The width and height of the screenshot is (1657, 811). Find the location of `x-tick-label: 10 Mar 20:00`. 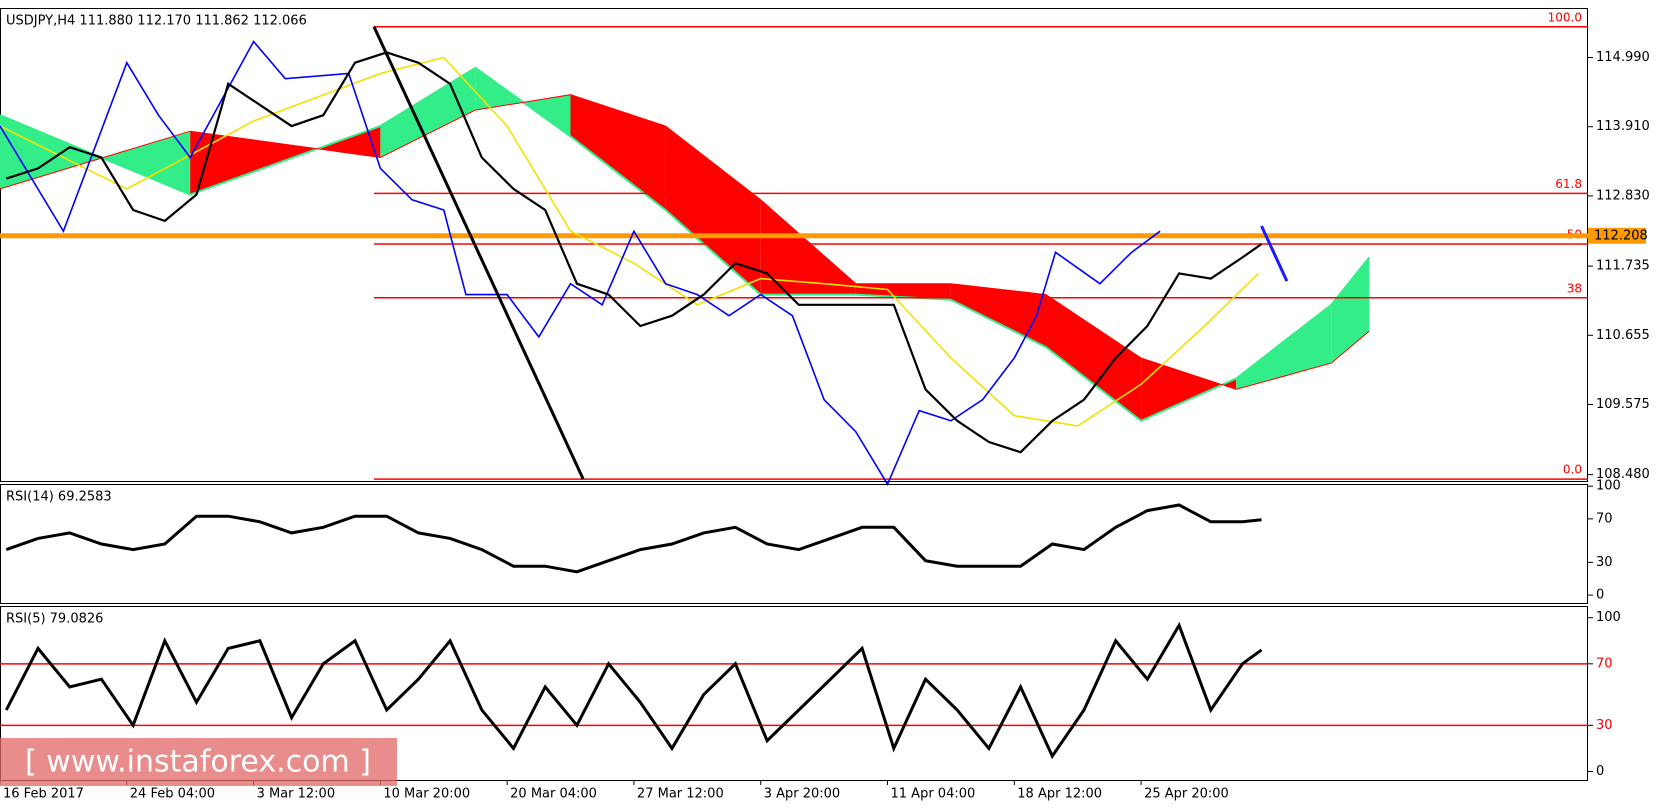

x-tick-label: 10 Mar 20:00 is located at coordinates (426, 794).